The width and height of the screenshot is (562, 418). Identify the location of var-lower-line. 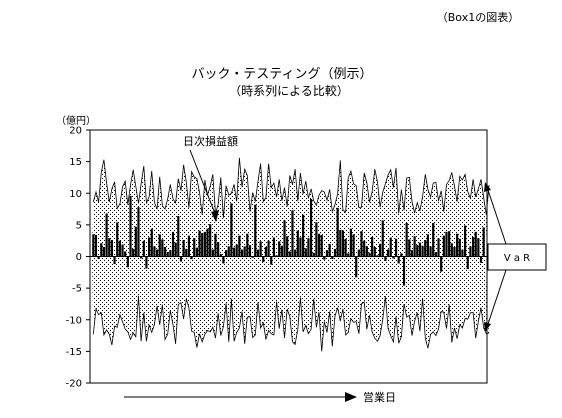
(291, 323).